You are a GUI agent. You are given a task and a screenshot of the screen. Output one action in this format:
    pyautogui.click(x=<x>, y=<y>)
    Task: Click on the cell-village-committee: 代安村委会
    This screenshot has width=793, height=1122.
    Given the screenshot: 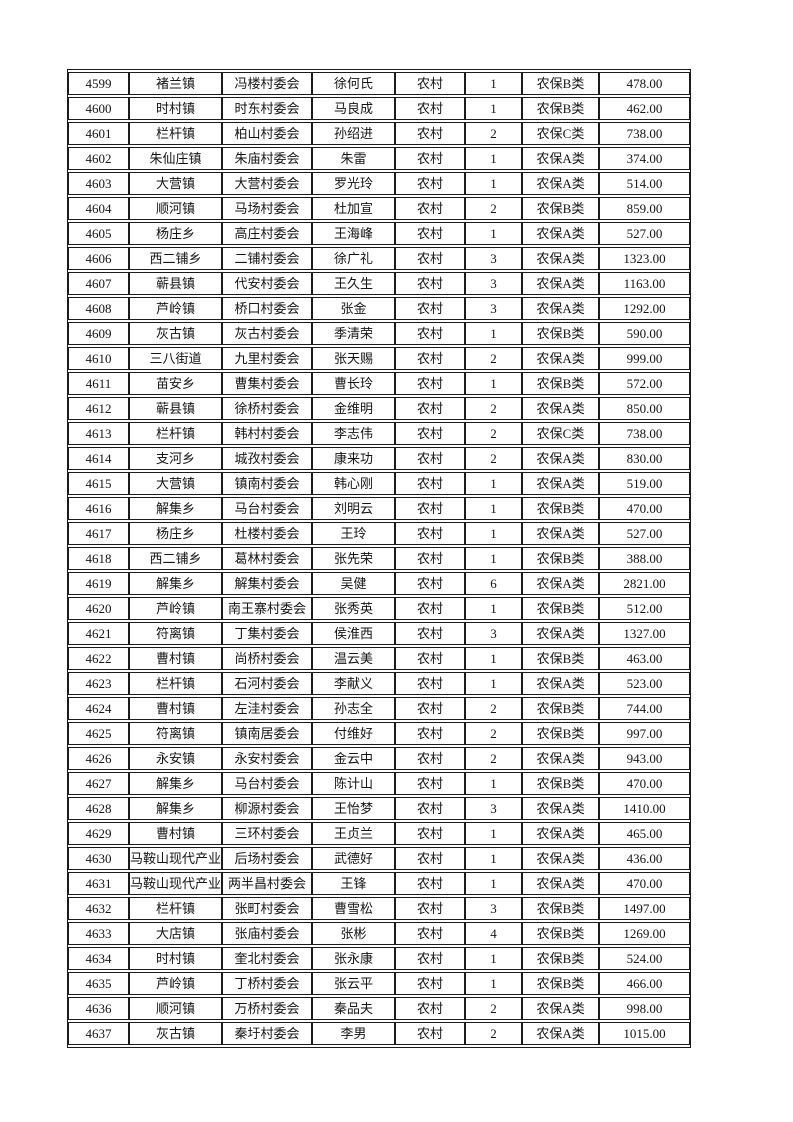 What is the action you would take?
    pyautogui.click(x=267, y=283)
    